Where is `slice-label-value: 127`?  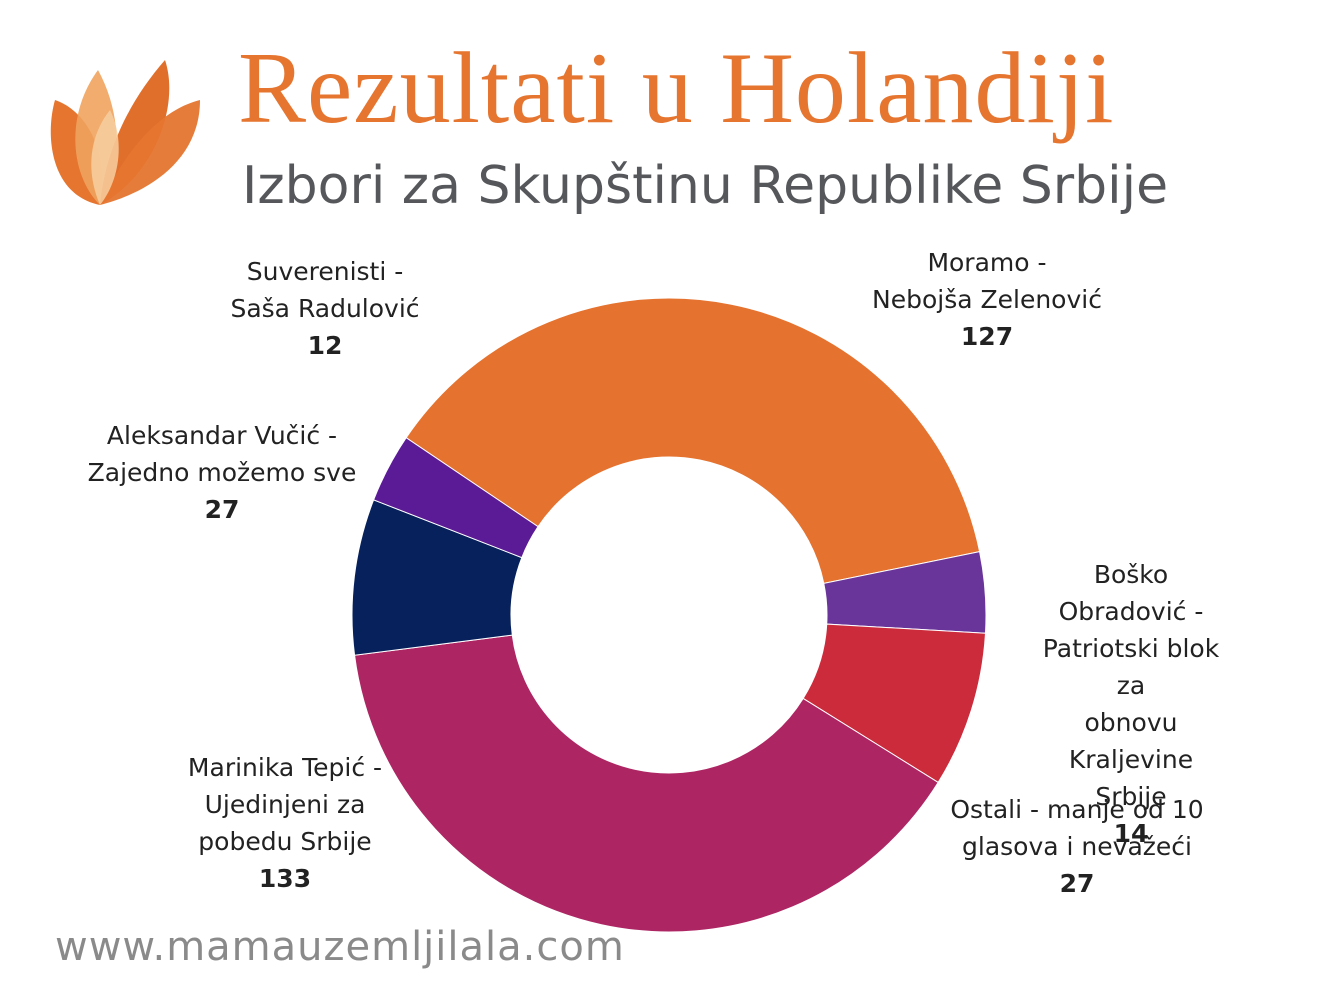
slice-label-value: 127 is located at coordinates (987, 336).